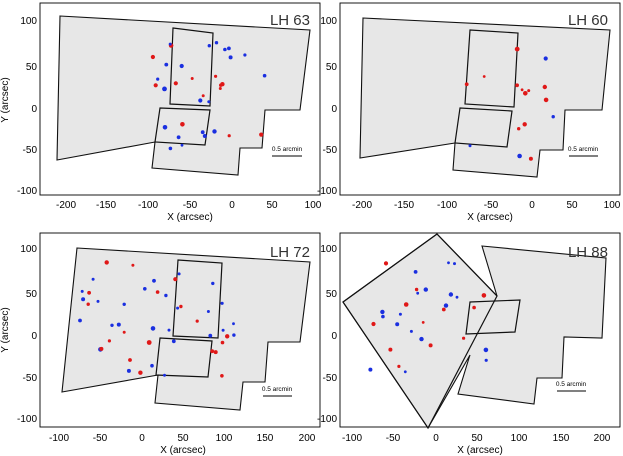  What do you see at coordinates (332, 67) in the screenshot?
I see `ytick-label: 50` at bounding box center [332, 67].